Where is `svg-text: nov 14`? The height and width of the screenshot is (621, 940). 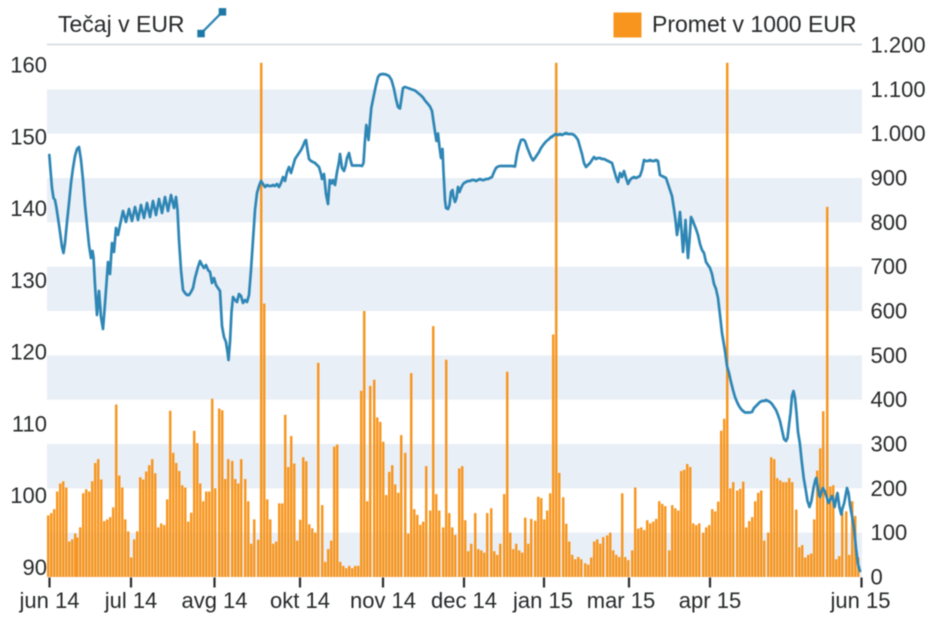
svg-text: nov 14 is located at coordinates (383, 600).